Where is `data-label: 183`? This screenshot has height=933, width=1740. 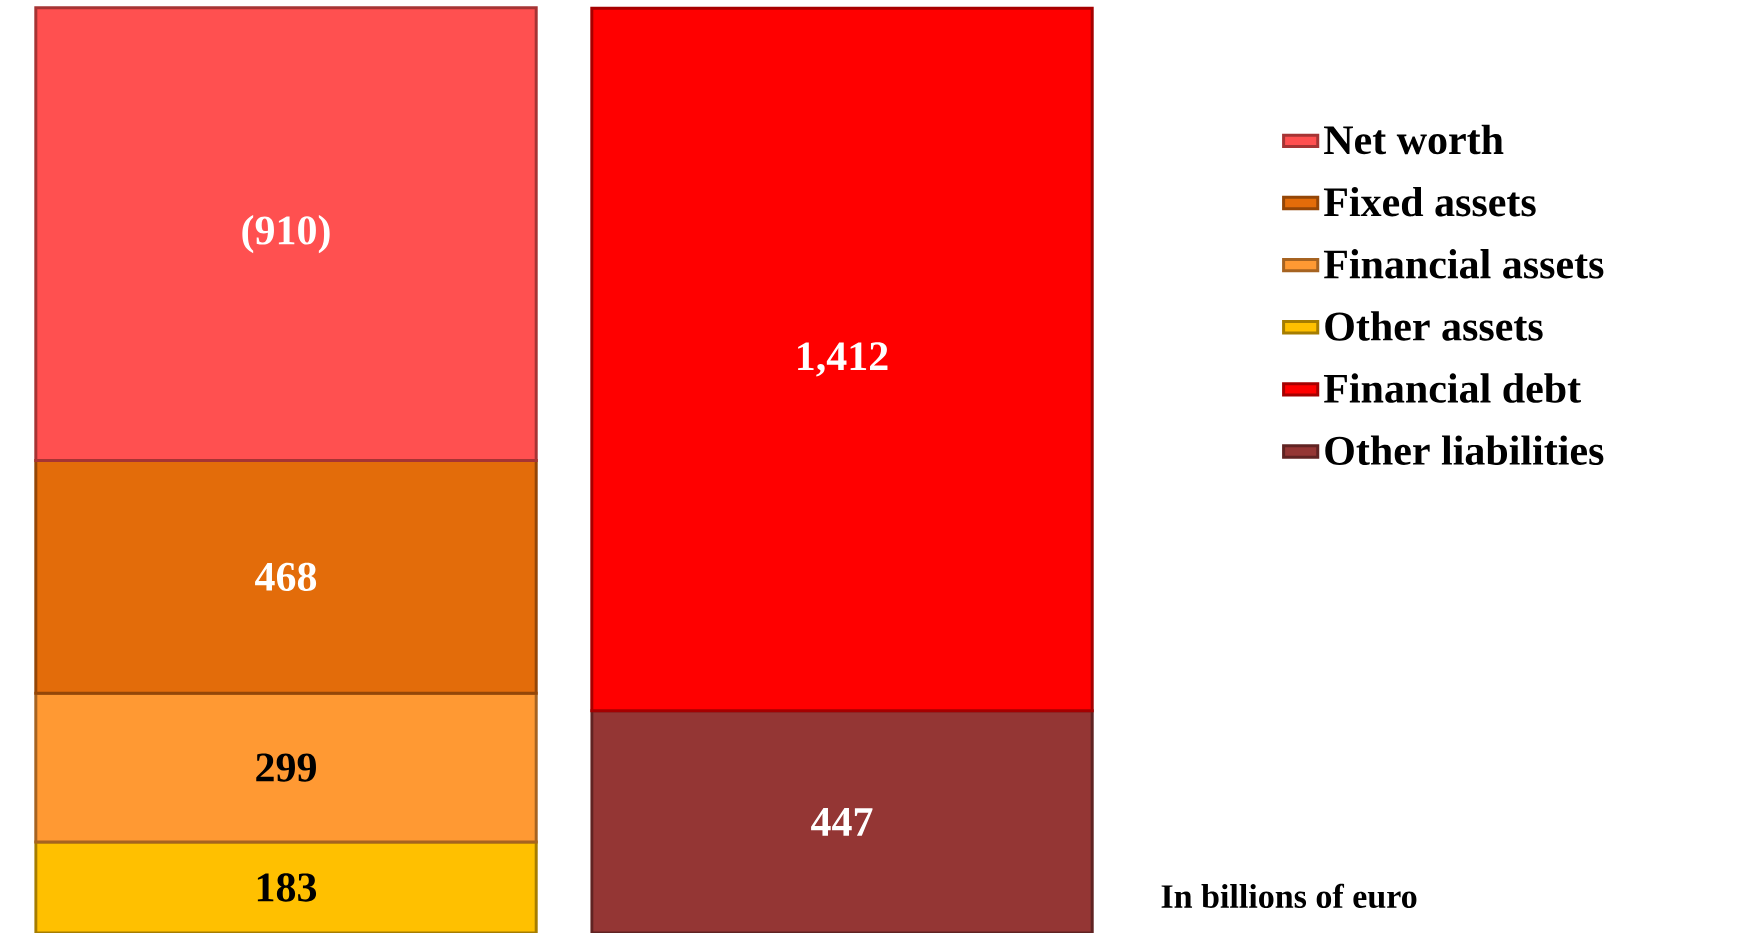
data-label: 183 is located at coordinates (287, 887).